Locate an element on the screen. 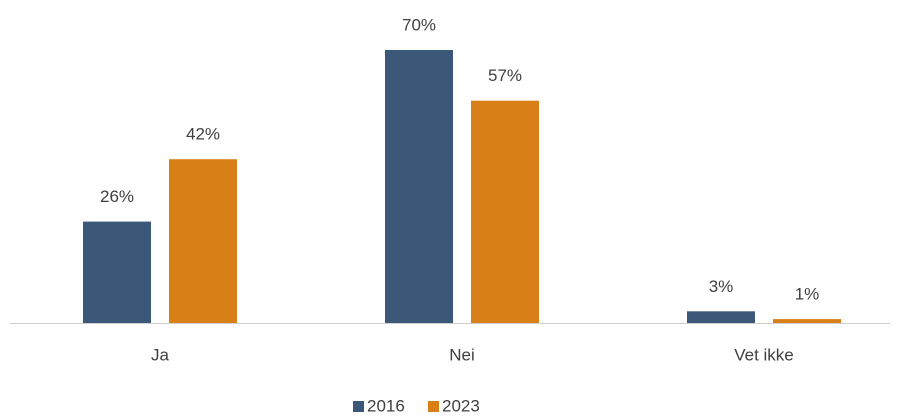  legend-label: 2016 is located at coordinates (386, 405).